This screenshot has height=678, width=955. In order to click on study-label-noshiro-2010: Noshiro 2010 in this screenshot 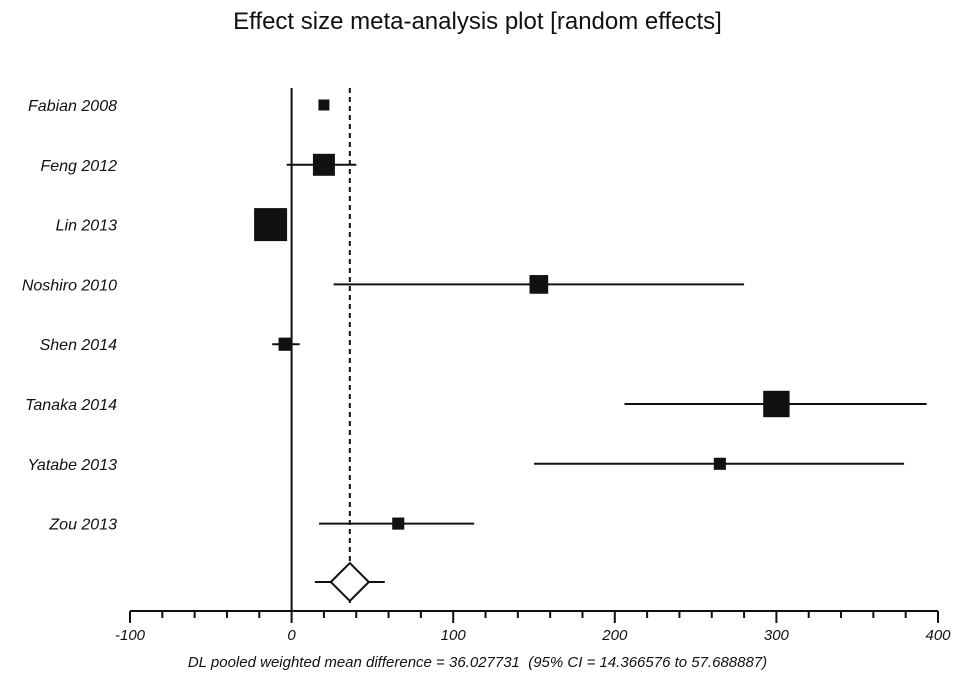, I will do `click(69, 285)`.